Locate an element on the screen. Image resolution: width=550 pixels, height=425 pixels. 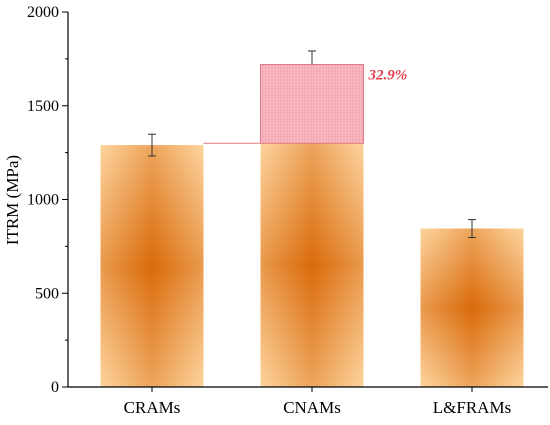
bar-crams is located at coordinates (152, 260).